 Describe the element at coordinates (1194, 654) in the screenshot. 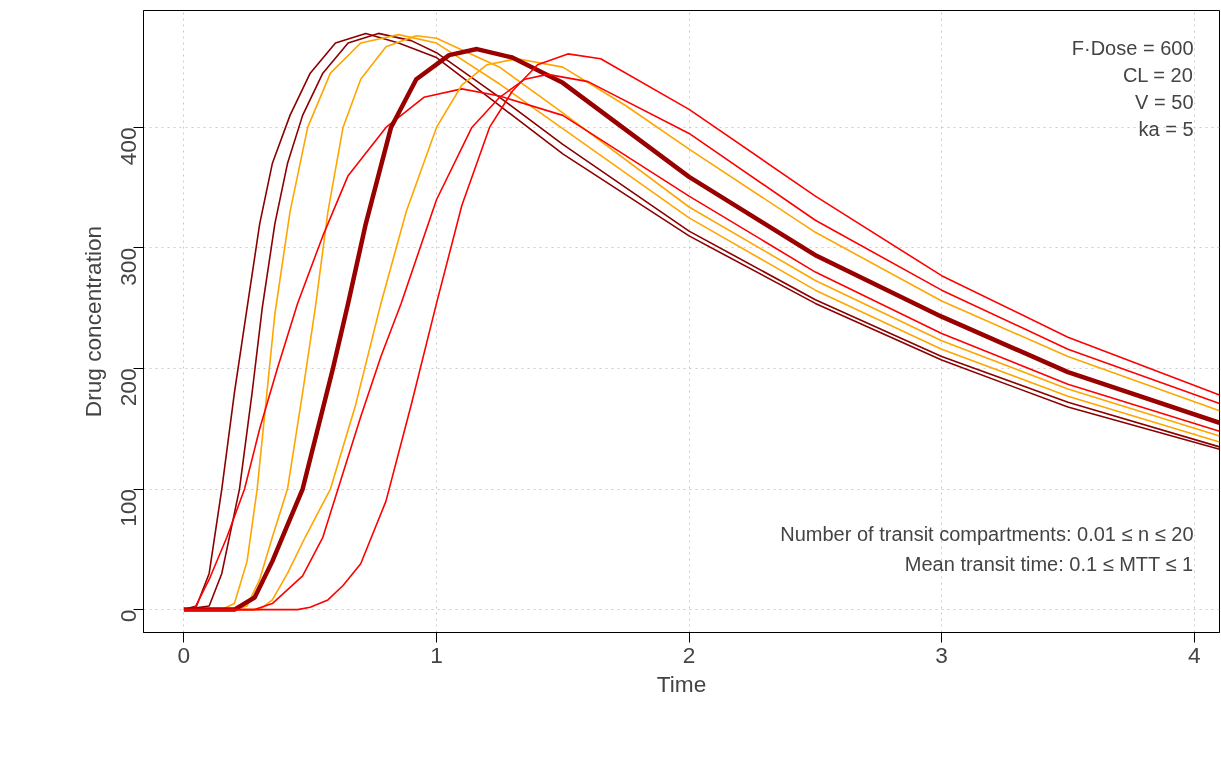

I see `x-tick-label: 4` at that location.